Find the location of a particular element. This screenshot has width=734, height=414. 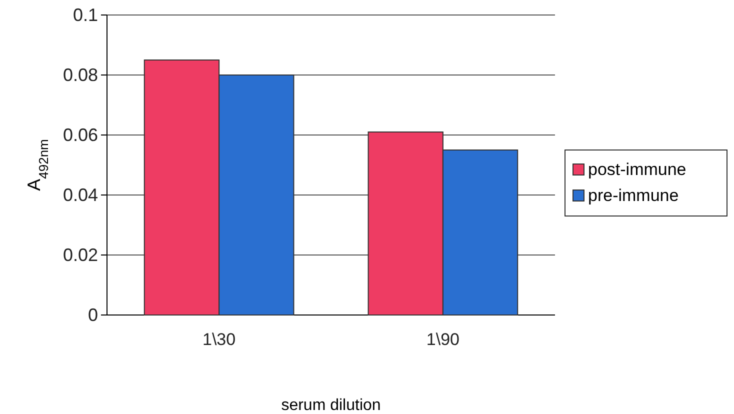

x-tick-label: 1\90 is located at coordinates (443, 340).